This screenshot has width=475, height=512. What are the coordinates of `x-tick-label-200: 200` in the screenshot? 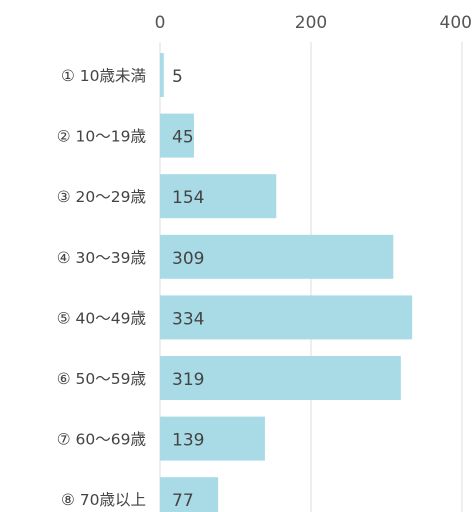 It's located at (311, 23).